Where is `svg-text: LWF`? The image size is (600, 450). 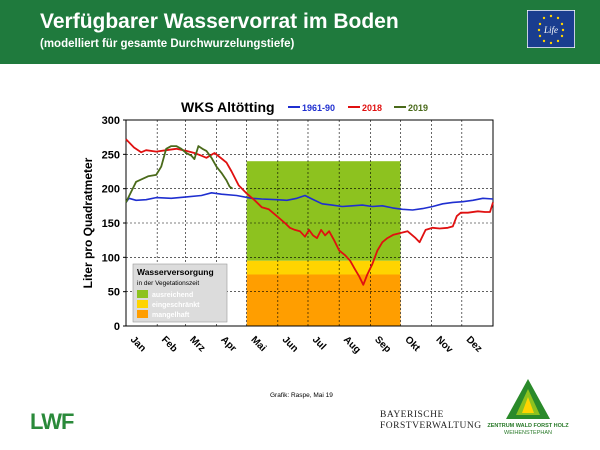 svg-text: LWF is located at coordinates (52, 421).